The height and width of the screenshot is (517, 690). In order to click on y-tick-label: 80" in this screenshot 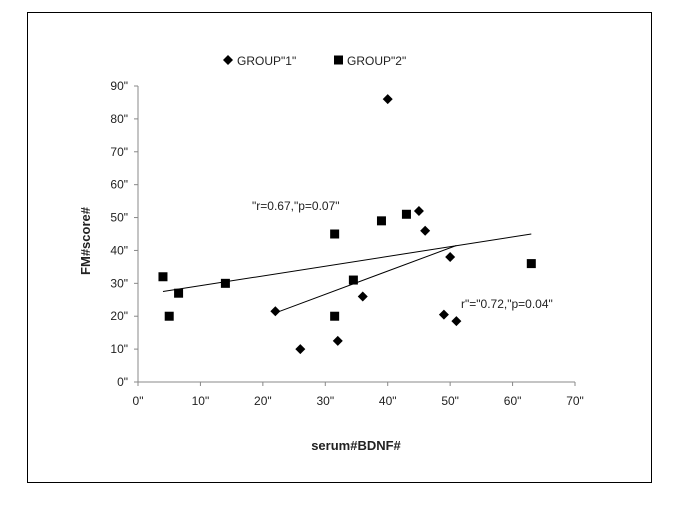, I will do `click(119, 119)`.